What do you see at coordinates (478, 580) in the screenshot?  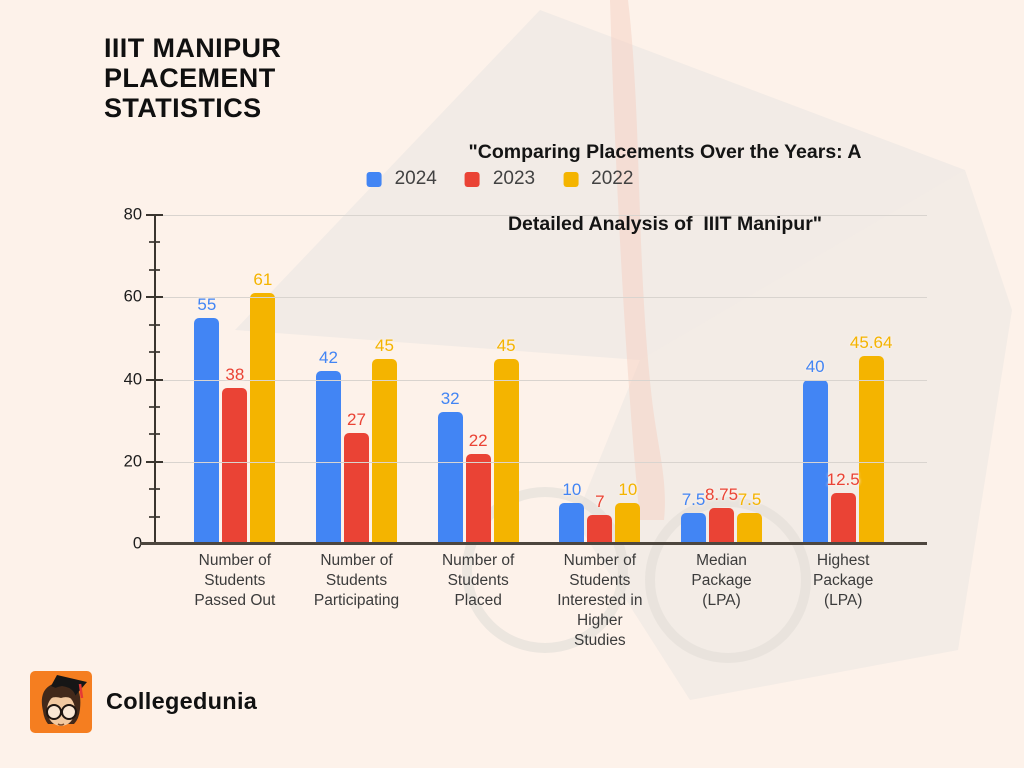 I see `x-axis-category-label: Number of Students Placed` at bounding box center [478, 580].